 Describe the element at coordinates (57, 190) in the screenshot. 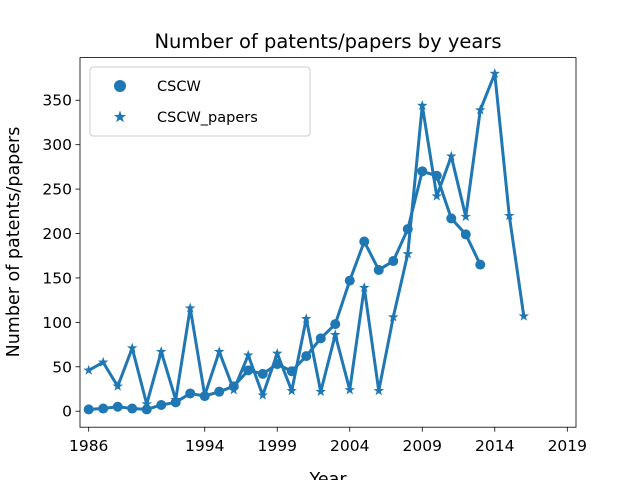

I see `y-tick-label: 250` at that location.